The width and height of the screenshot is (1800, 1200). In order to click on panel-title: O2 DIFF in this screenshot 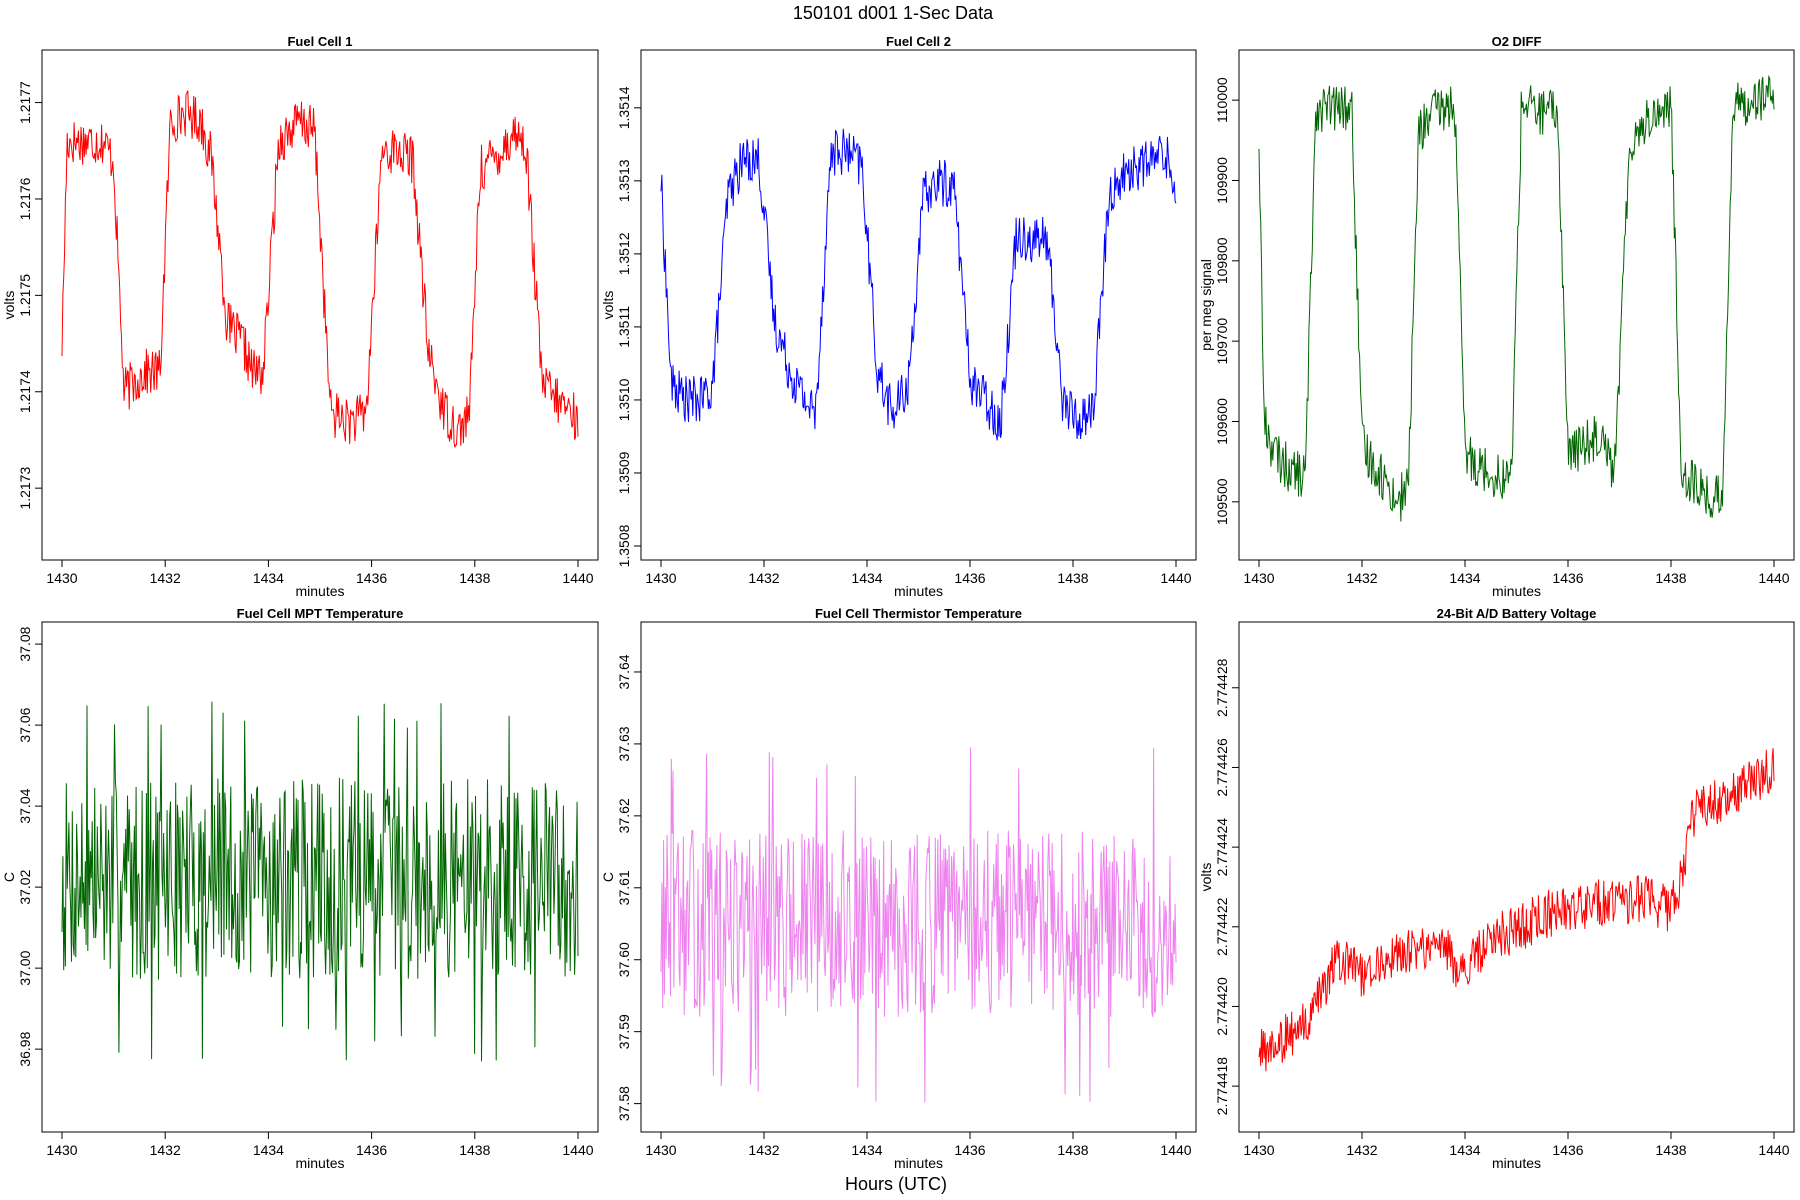, I will do `click(1517, 41)`.